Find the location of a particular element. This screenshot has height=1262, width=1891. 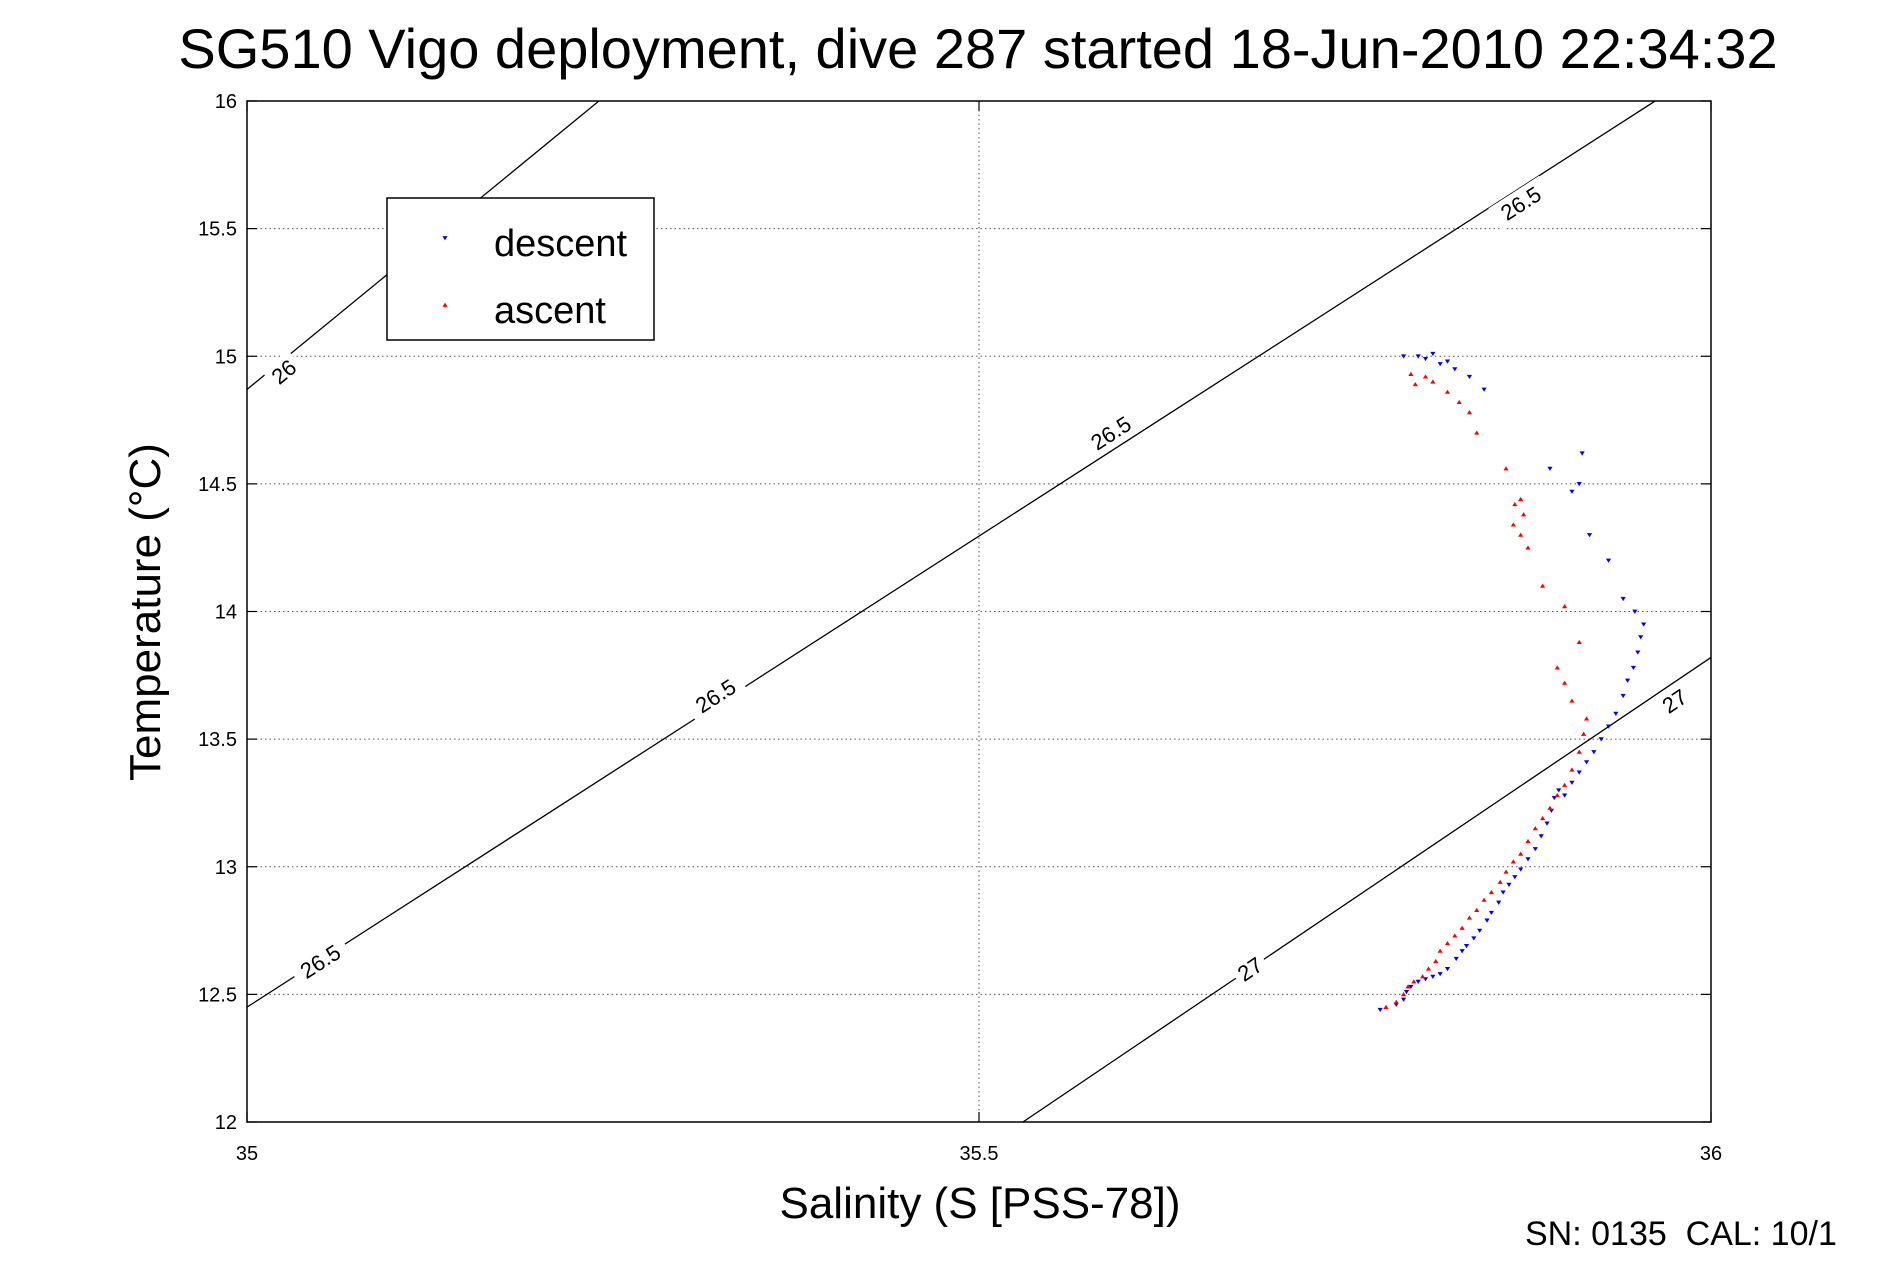

y-tick-label: 15 is located at coordinates (226, 357).